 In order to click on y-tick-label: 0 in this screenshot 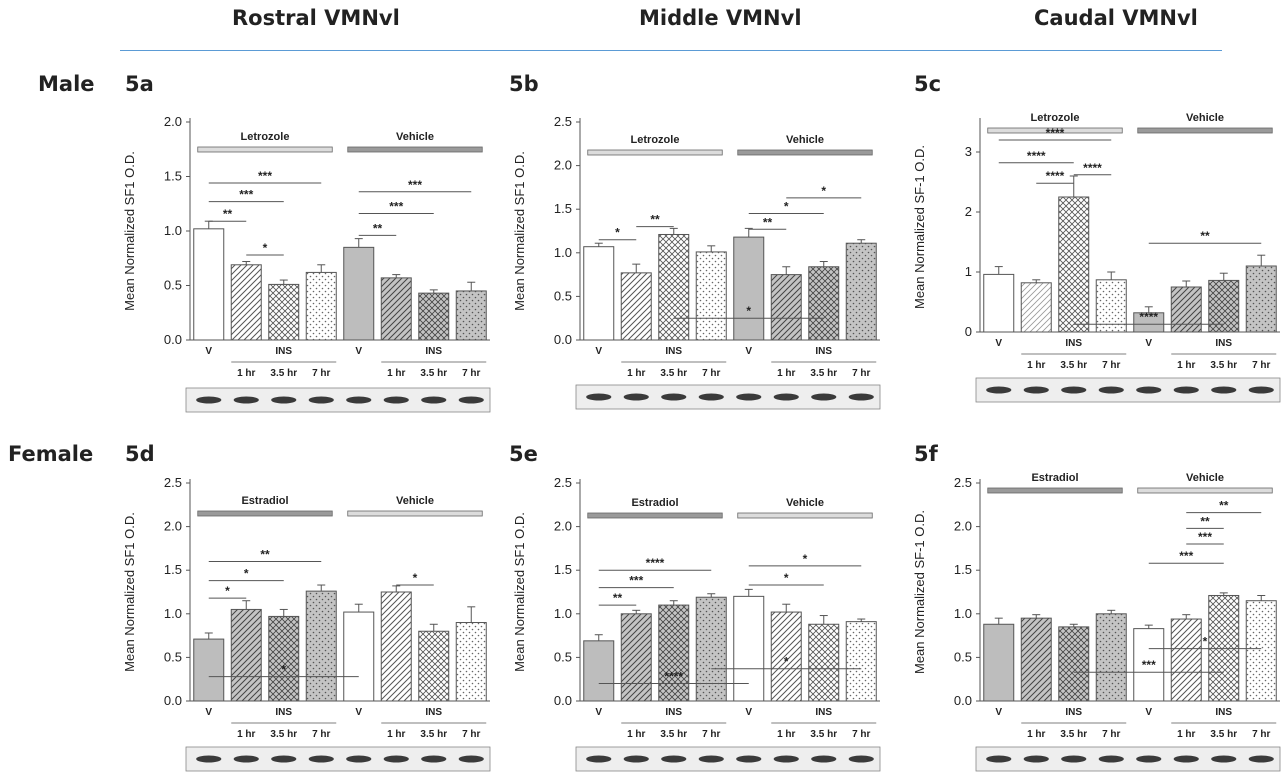, I will do `click(968, 331)`.